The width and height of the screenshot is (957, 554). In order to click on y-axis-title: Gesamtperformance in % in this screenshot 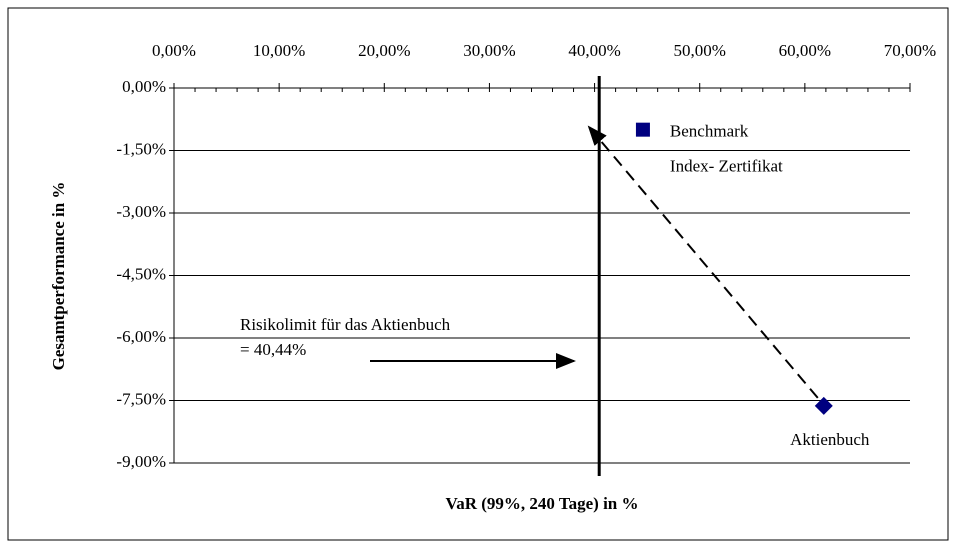, I will do `click(58, 276)`.